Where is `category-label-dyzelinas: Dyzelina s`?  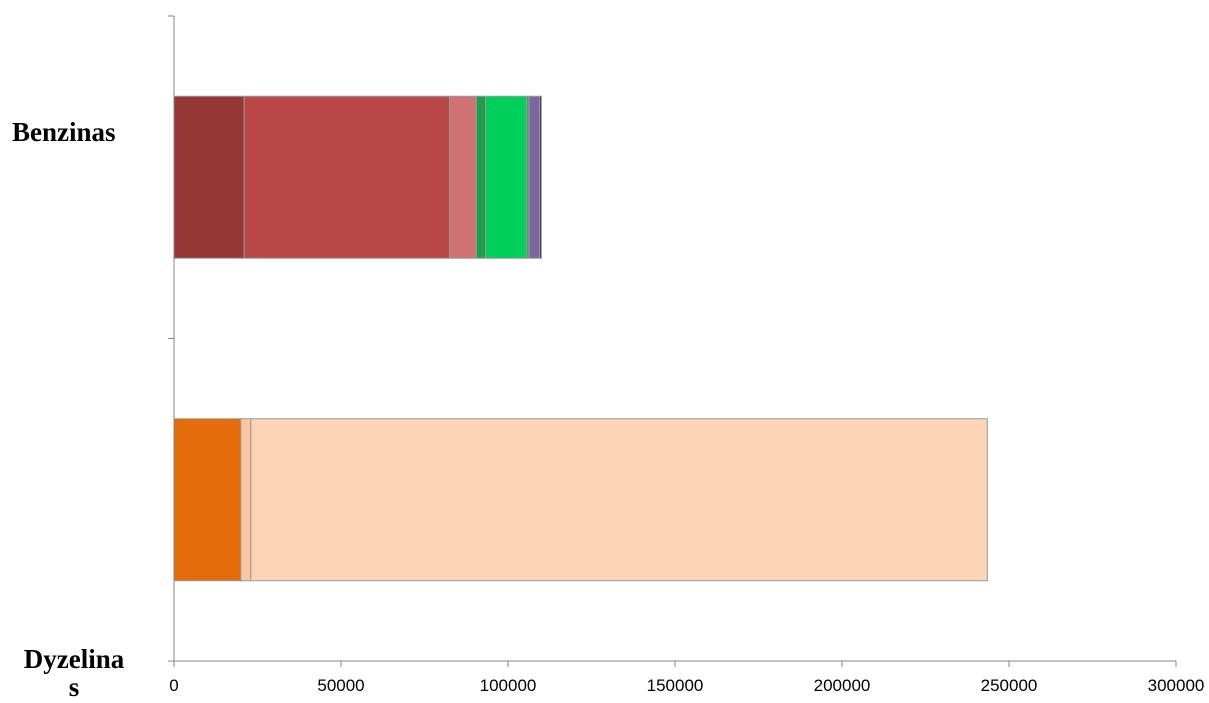 category-label-dyzelinas: Dyzelina s is located at coordinates (74, 673).